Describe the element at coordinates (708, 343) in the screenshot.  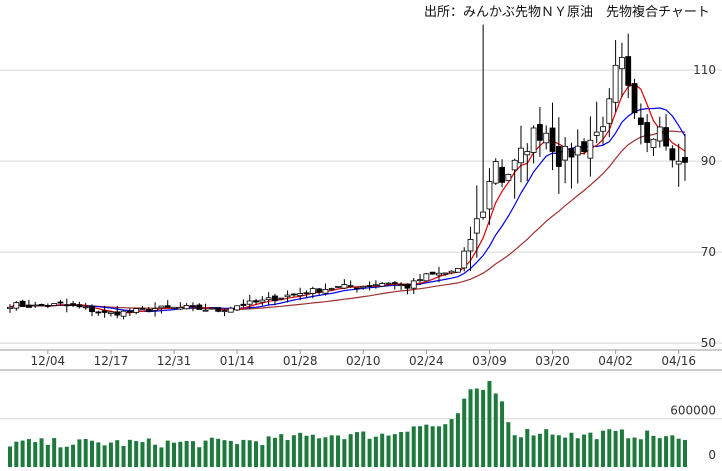
I see `price-tick-label: 50` at that location.